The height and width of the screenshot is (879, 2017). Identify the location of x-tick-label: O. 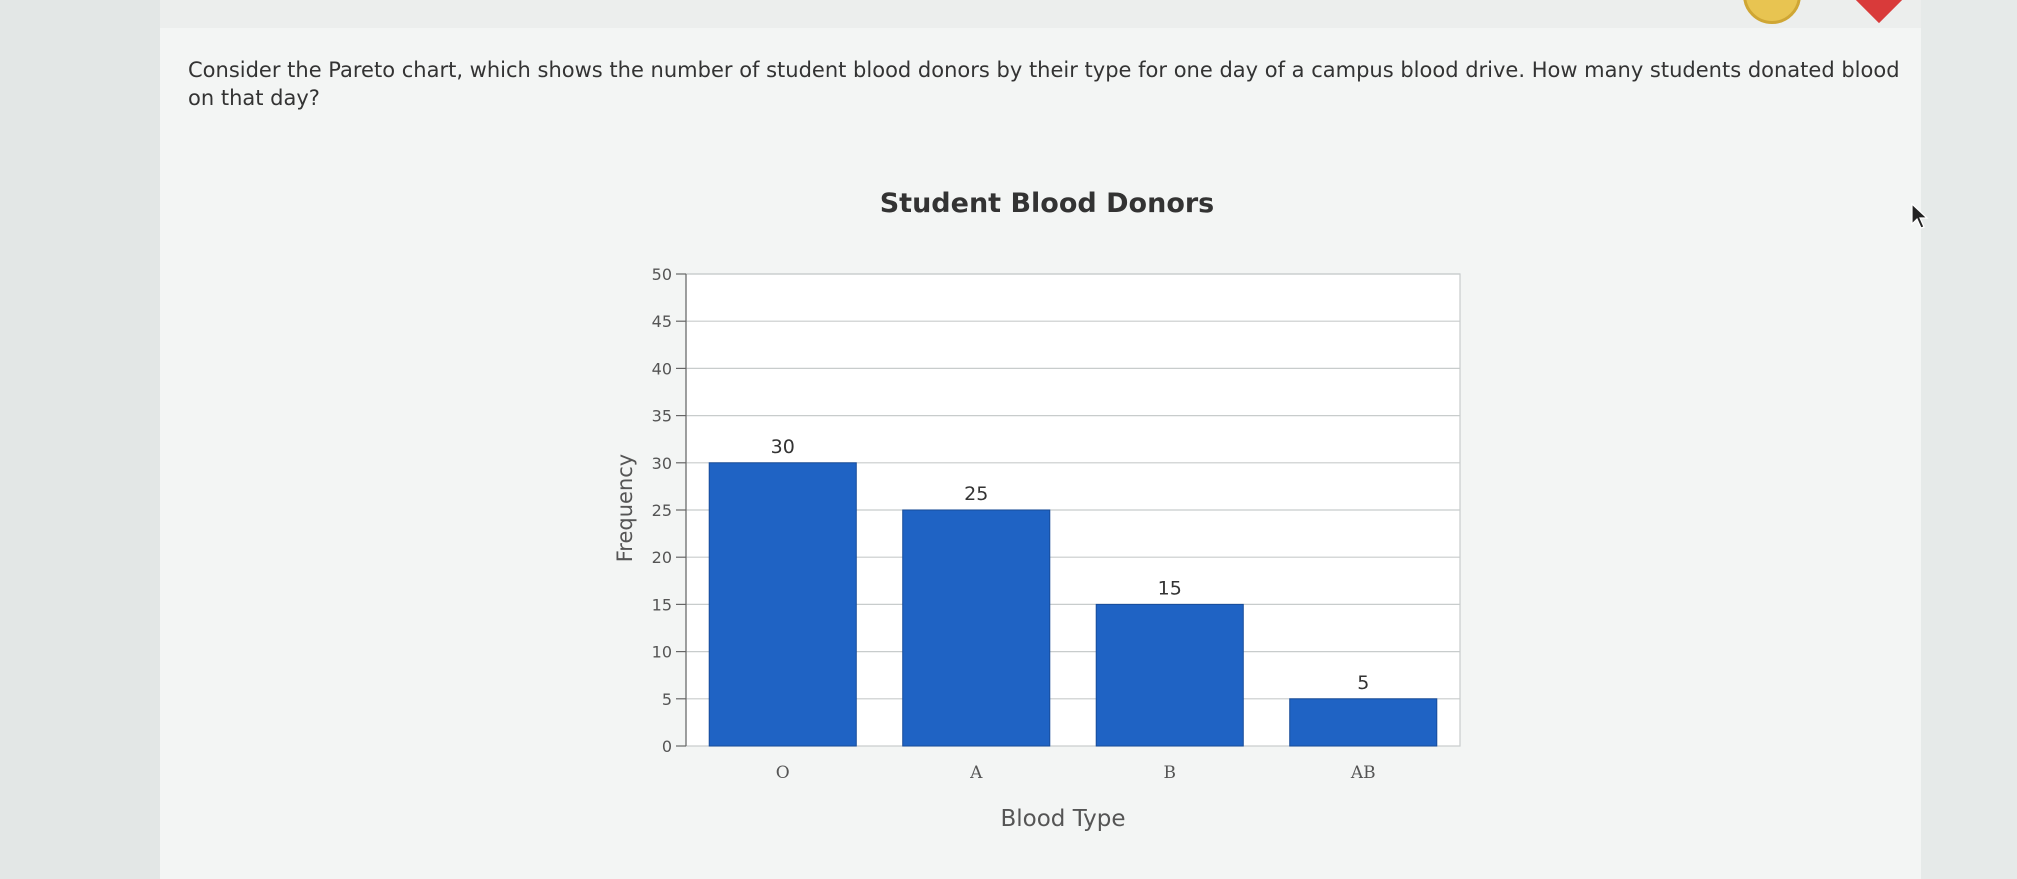
(783, 773).